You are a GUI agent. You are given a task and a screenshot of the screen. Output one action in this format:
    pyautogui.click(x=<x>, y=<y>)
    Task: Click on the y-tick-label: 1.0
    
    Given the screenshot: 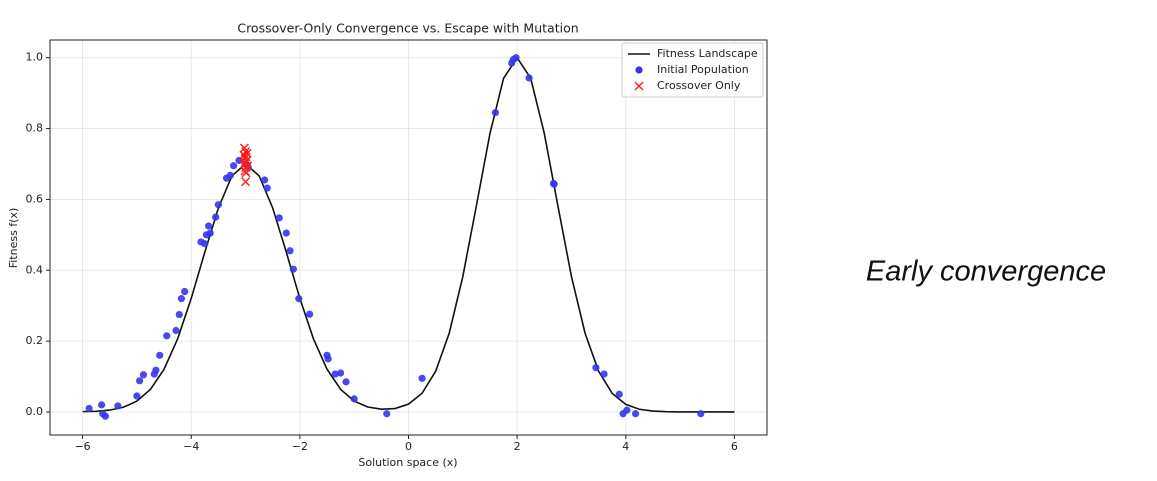 What is the action you would take?
    pyautogui.click(x=35, y=57)
    